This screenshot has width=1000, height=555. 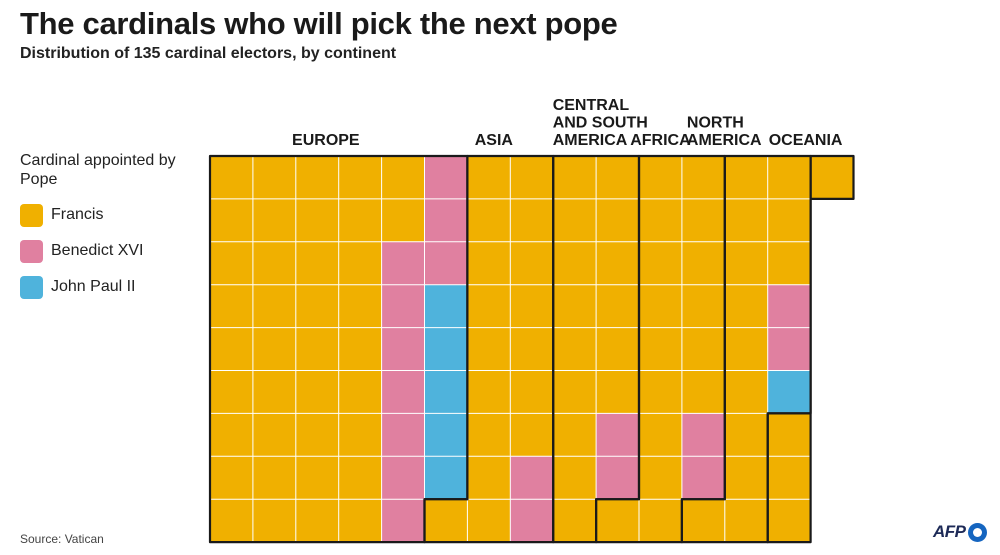 What do you see at coordinates (591, 105) in the screenshot?
I see `continent-label-central-and-south-america: CENTRAL` at bounding box center [591, 105].